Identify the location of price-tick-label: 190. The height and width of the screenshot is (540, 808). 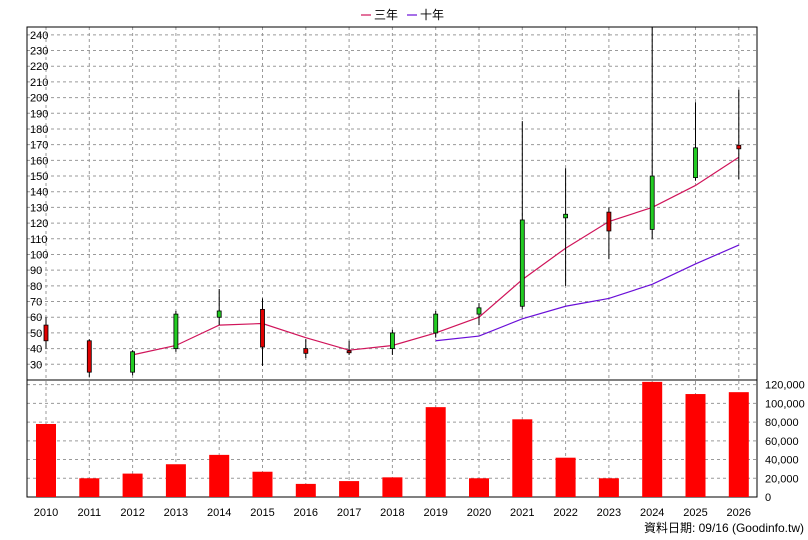
(39, 114).